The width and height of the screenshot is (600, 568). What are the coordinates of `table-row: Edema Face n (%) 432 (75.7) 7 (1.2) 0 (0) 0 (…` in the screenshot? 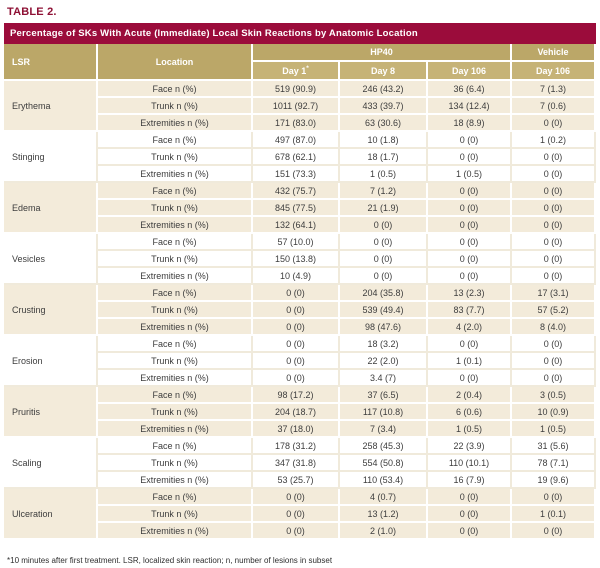 It's located at (300, 208).